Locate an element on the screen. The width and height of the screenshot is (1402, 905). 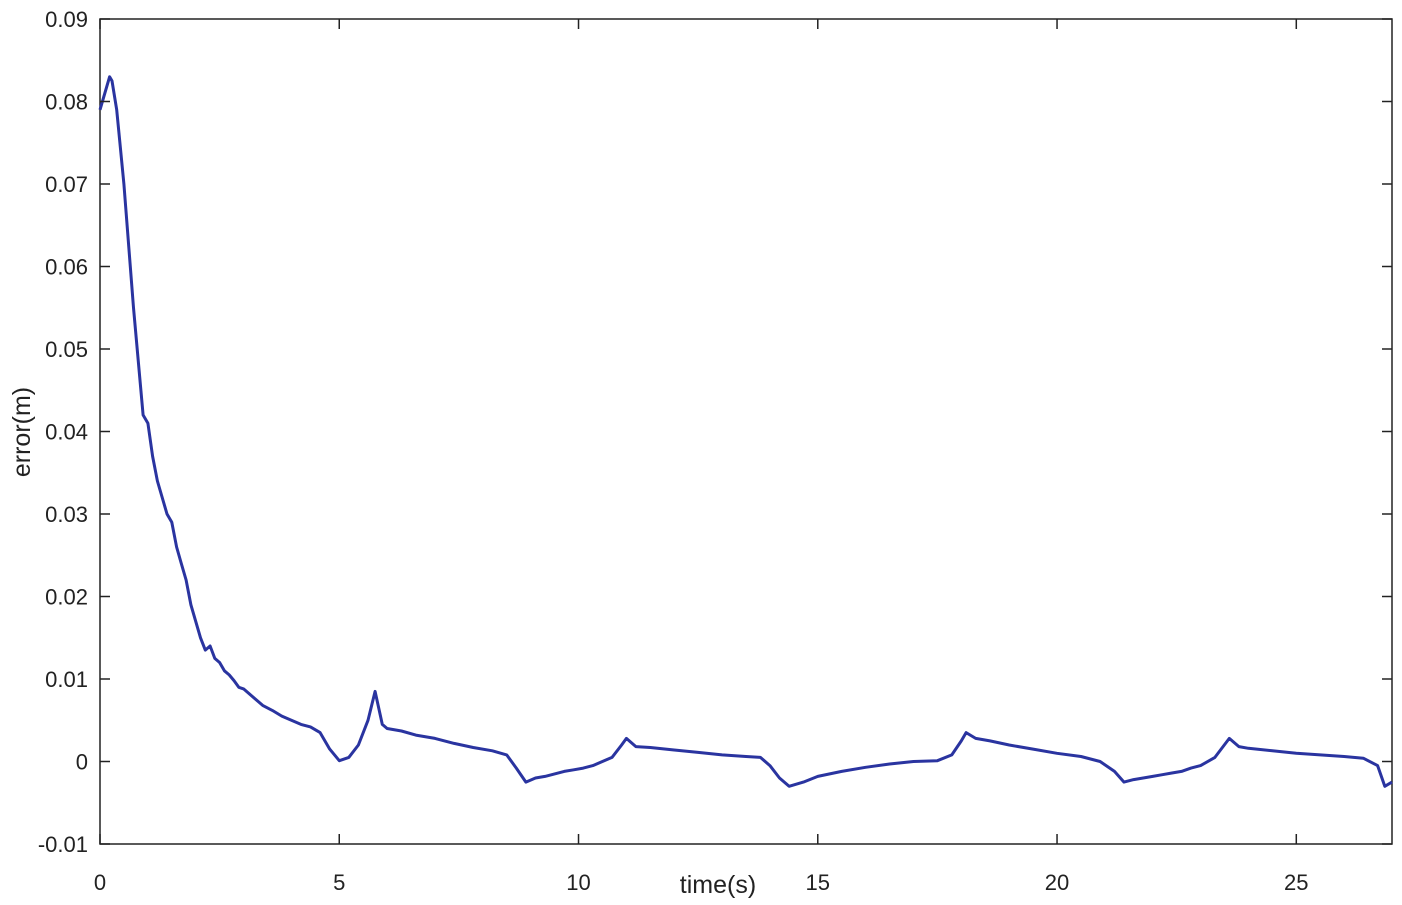
x-tick-label: 0 is located at coordinates (100, 882).